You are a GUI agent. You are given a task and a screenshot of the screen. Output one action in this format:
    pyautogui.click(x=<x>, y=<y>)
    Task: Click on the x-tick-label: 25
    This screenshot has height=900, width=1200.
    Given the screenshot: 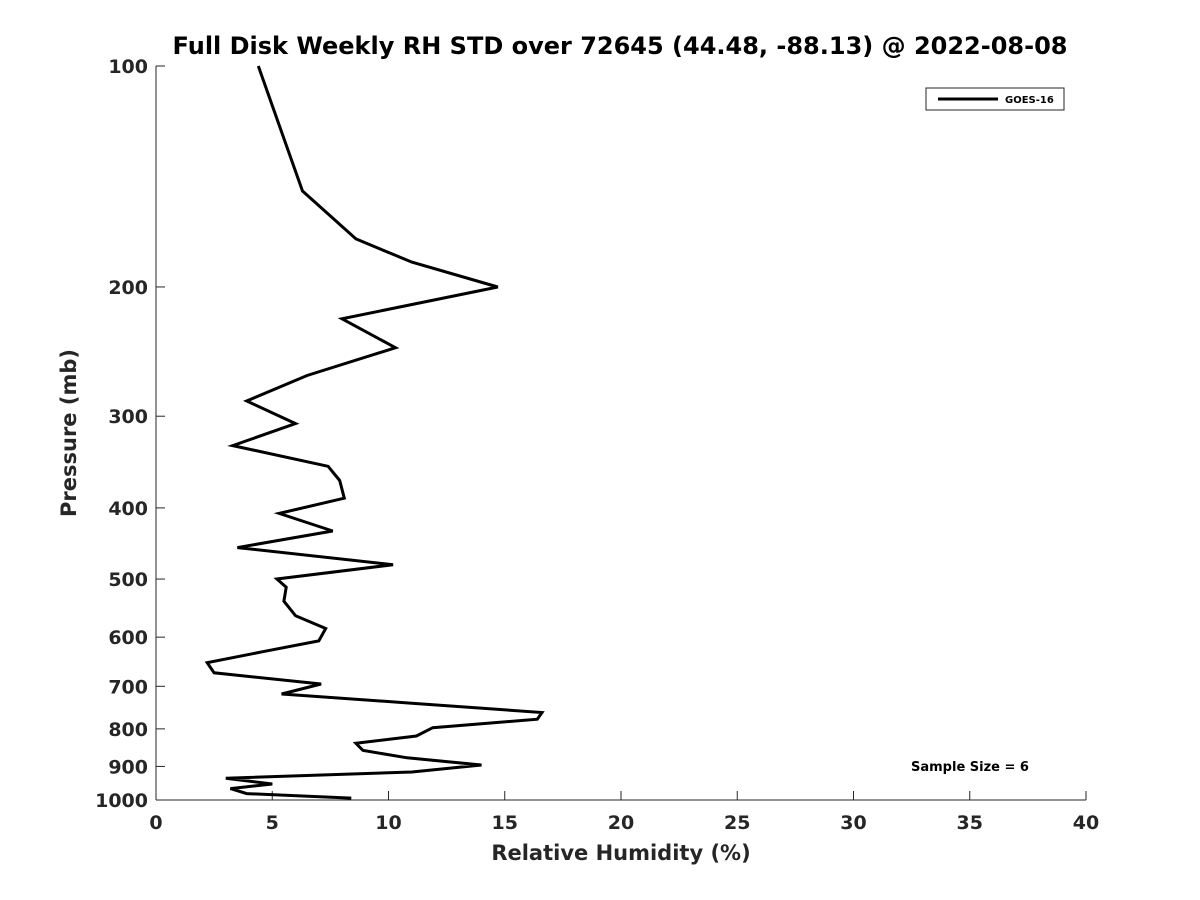 What is the action you would take?
    pyautogui.click(x=737, y=823)
    